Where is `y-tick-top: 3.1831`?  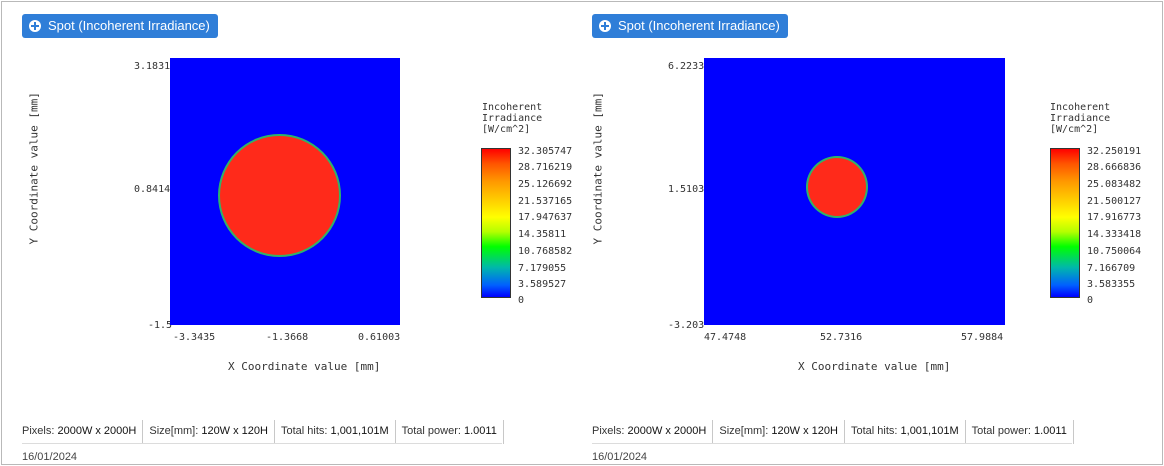 y-tick-top: 3.1831 is located at coordinates (152, 66).